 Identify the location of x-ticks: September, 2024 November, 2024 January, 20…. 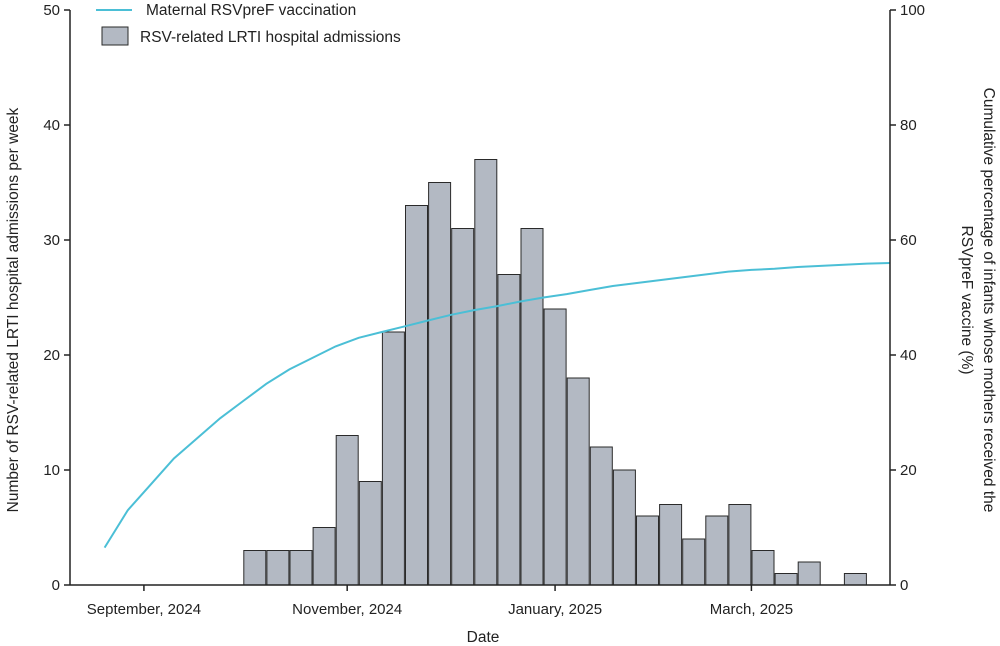
(440, 601).